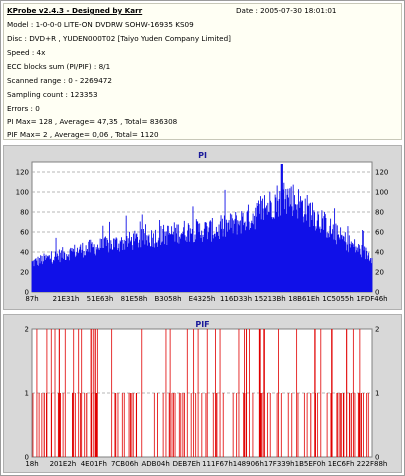 This screenshot has height=476, width=405. What do you see at coordinates (59, 66) in the screenshot?
I see `info-ecc-blocks: ECC blocks sum (PI/PIF) : 8/1` at bounding box center [59, 66].